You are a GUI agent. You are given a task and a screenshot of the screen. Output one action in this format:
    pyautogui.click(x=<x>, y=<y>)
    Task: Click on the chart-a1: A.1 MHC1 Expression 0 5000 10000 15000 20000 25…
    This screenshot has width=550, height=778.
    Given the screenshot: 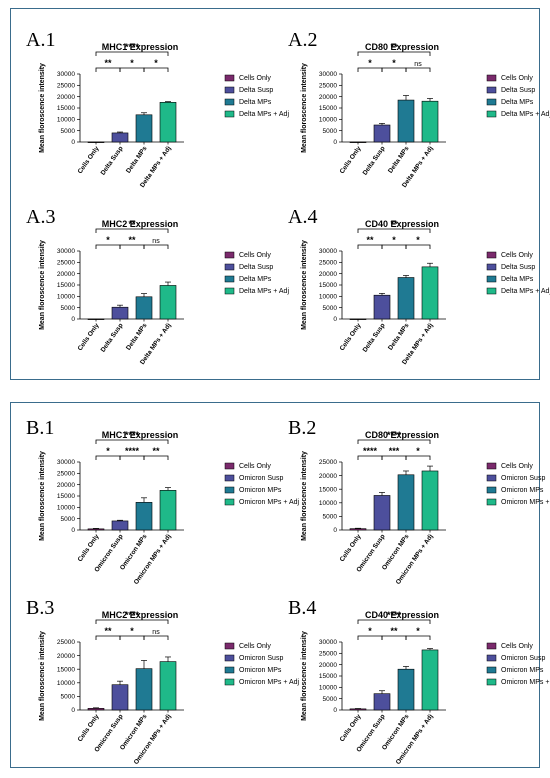 What is the action you would take?
    pyautogui.click(x=153, y=107)
    